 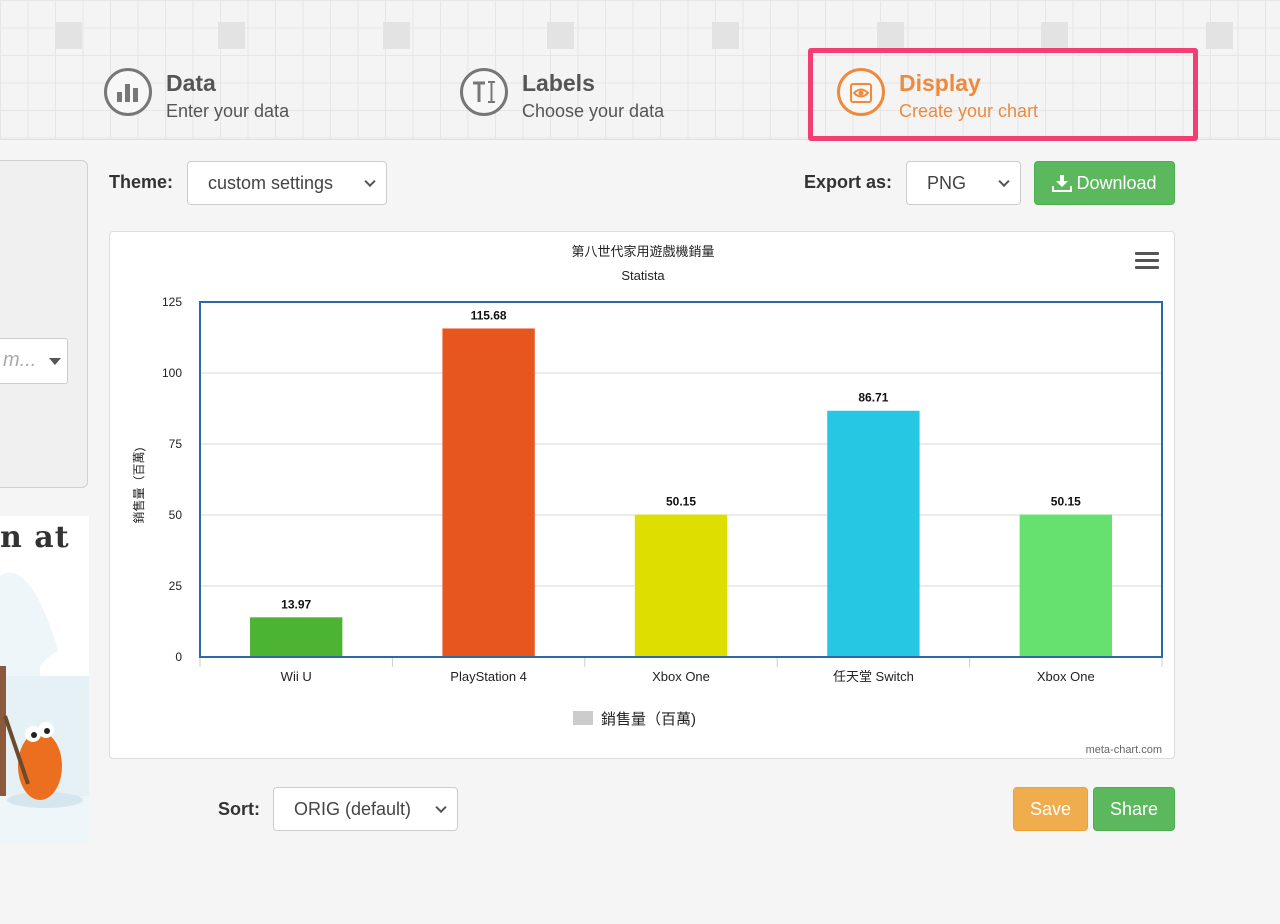 What do you see at coordinates (271, 182) in the screenshot?
I see `theme-select-value: custom settings` at bounding box center [271, 182].